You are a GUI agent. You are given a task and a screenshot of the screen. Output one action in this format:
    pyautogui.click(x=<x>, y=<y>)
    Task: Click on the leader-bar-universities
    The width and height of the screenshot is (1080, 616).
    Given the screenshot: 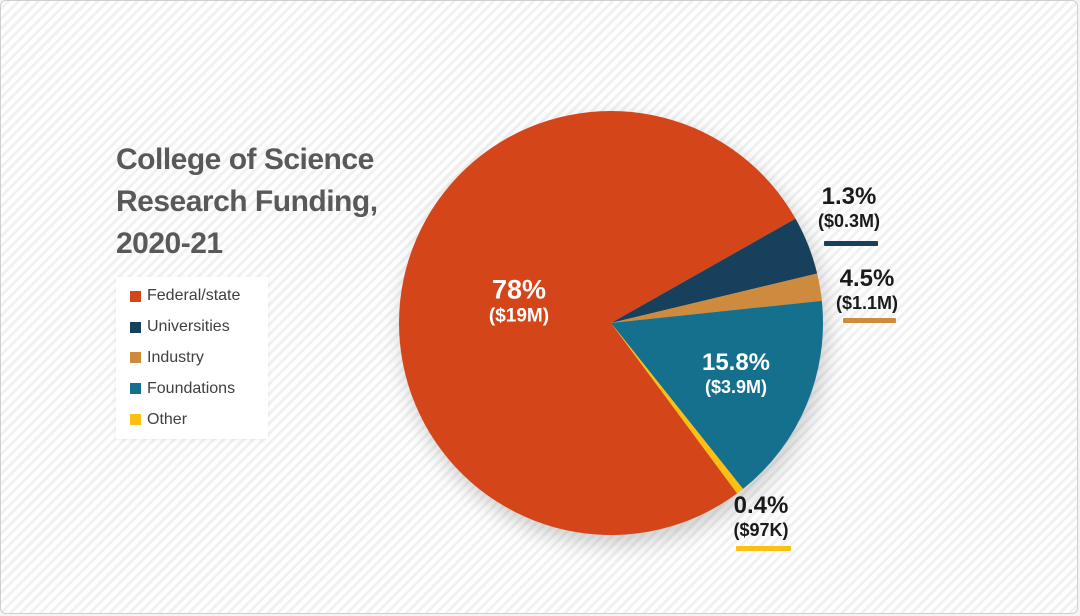 What is the action you would take?
    pyautogui.click(x=851, y=243)
    